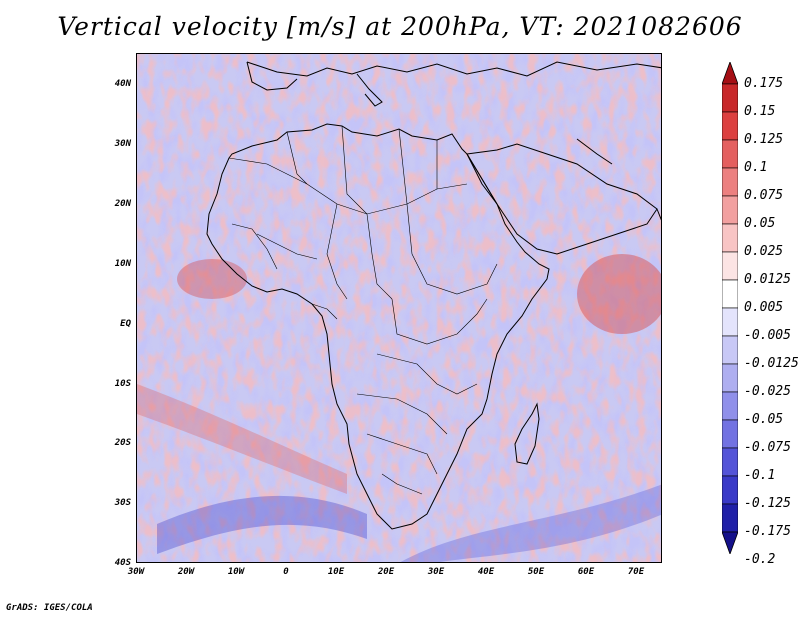 Image resolution: width=800 pixels, height=618 pixels. What do you see at coordinates (125, 324) in the screenshot?
I see `lat-label: EQ` at bounding box center [125, 324].